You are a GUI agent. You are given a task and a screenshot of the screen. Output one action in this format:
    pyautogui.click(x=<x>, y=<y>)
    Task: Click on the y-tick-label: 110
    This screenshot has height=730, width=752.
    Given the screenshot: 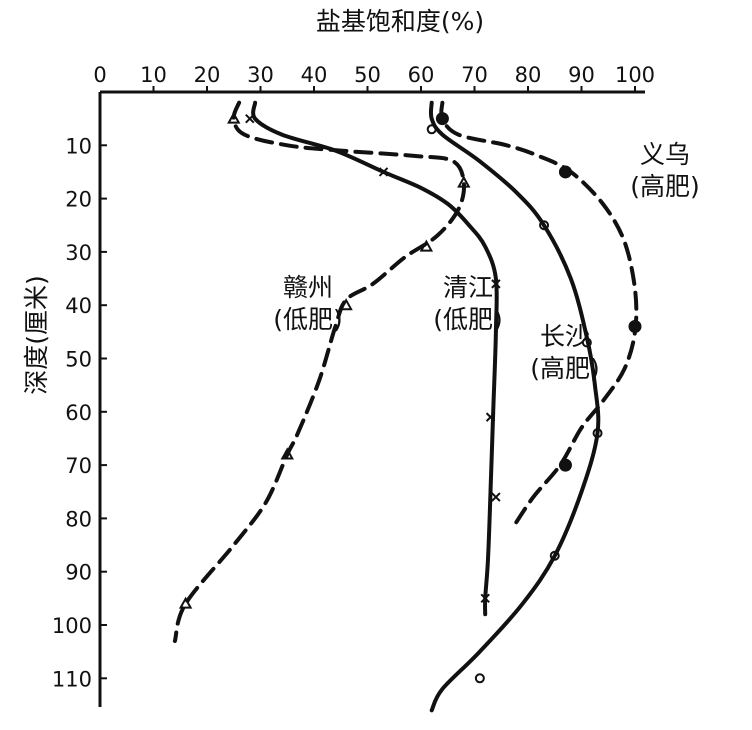 What is the action you would take?
    pyautogui.click(x=72, y=679)
    